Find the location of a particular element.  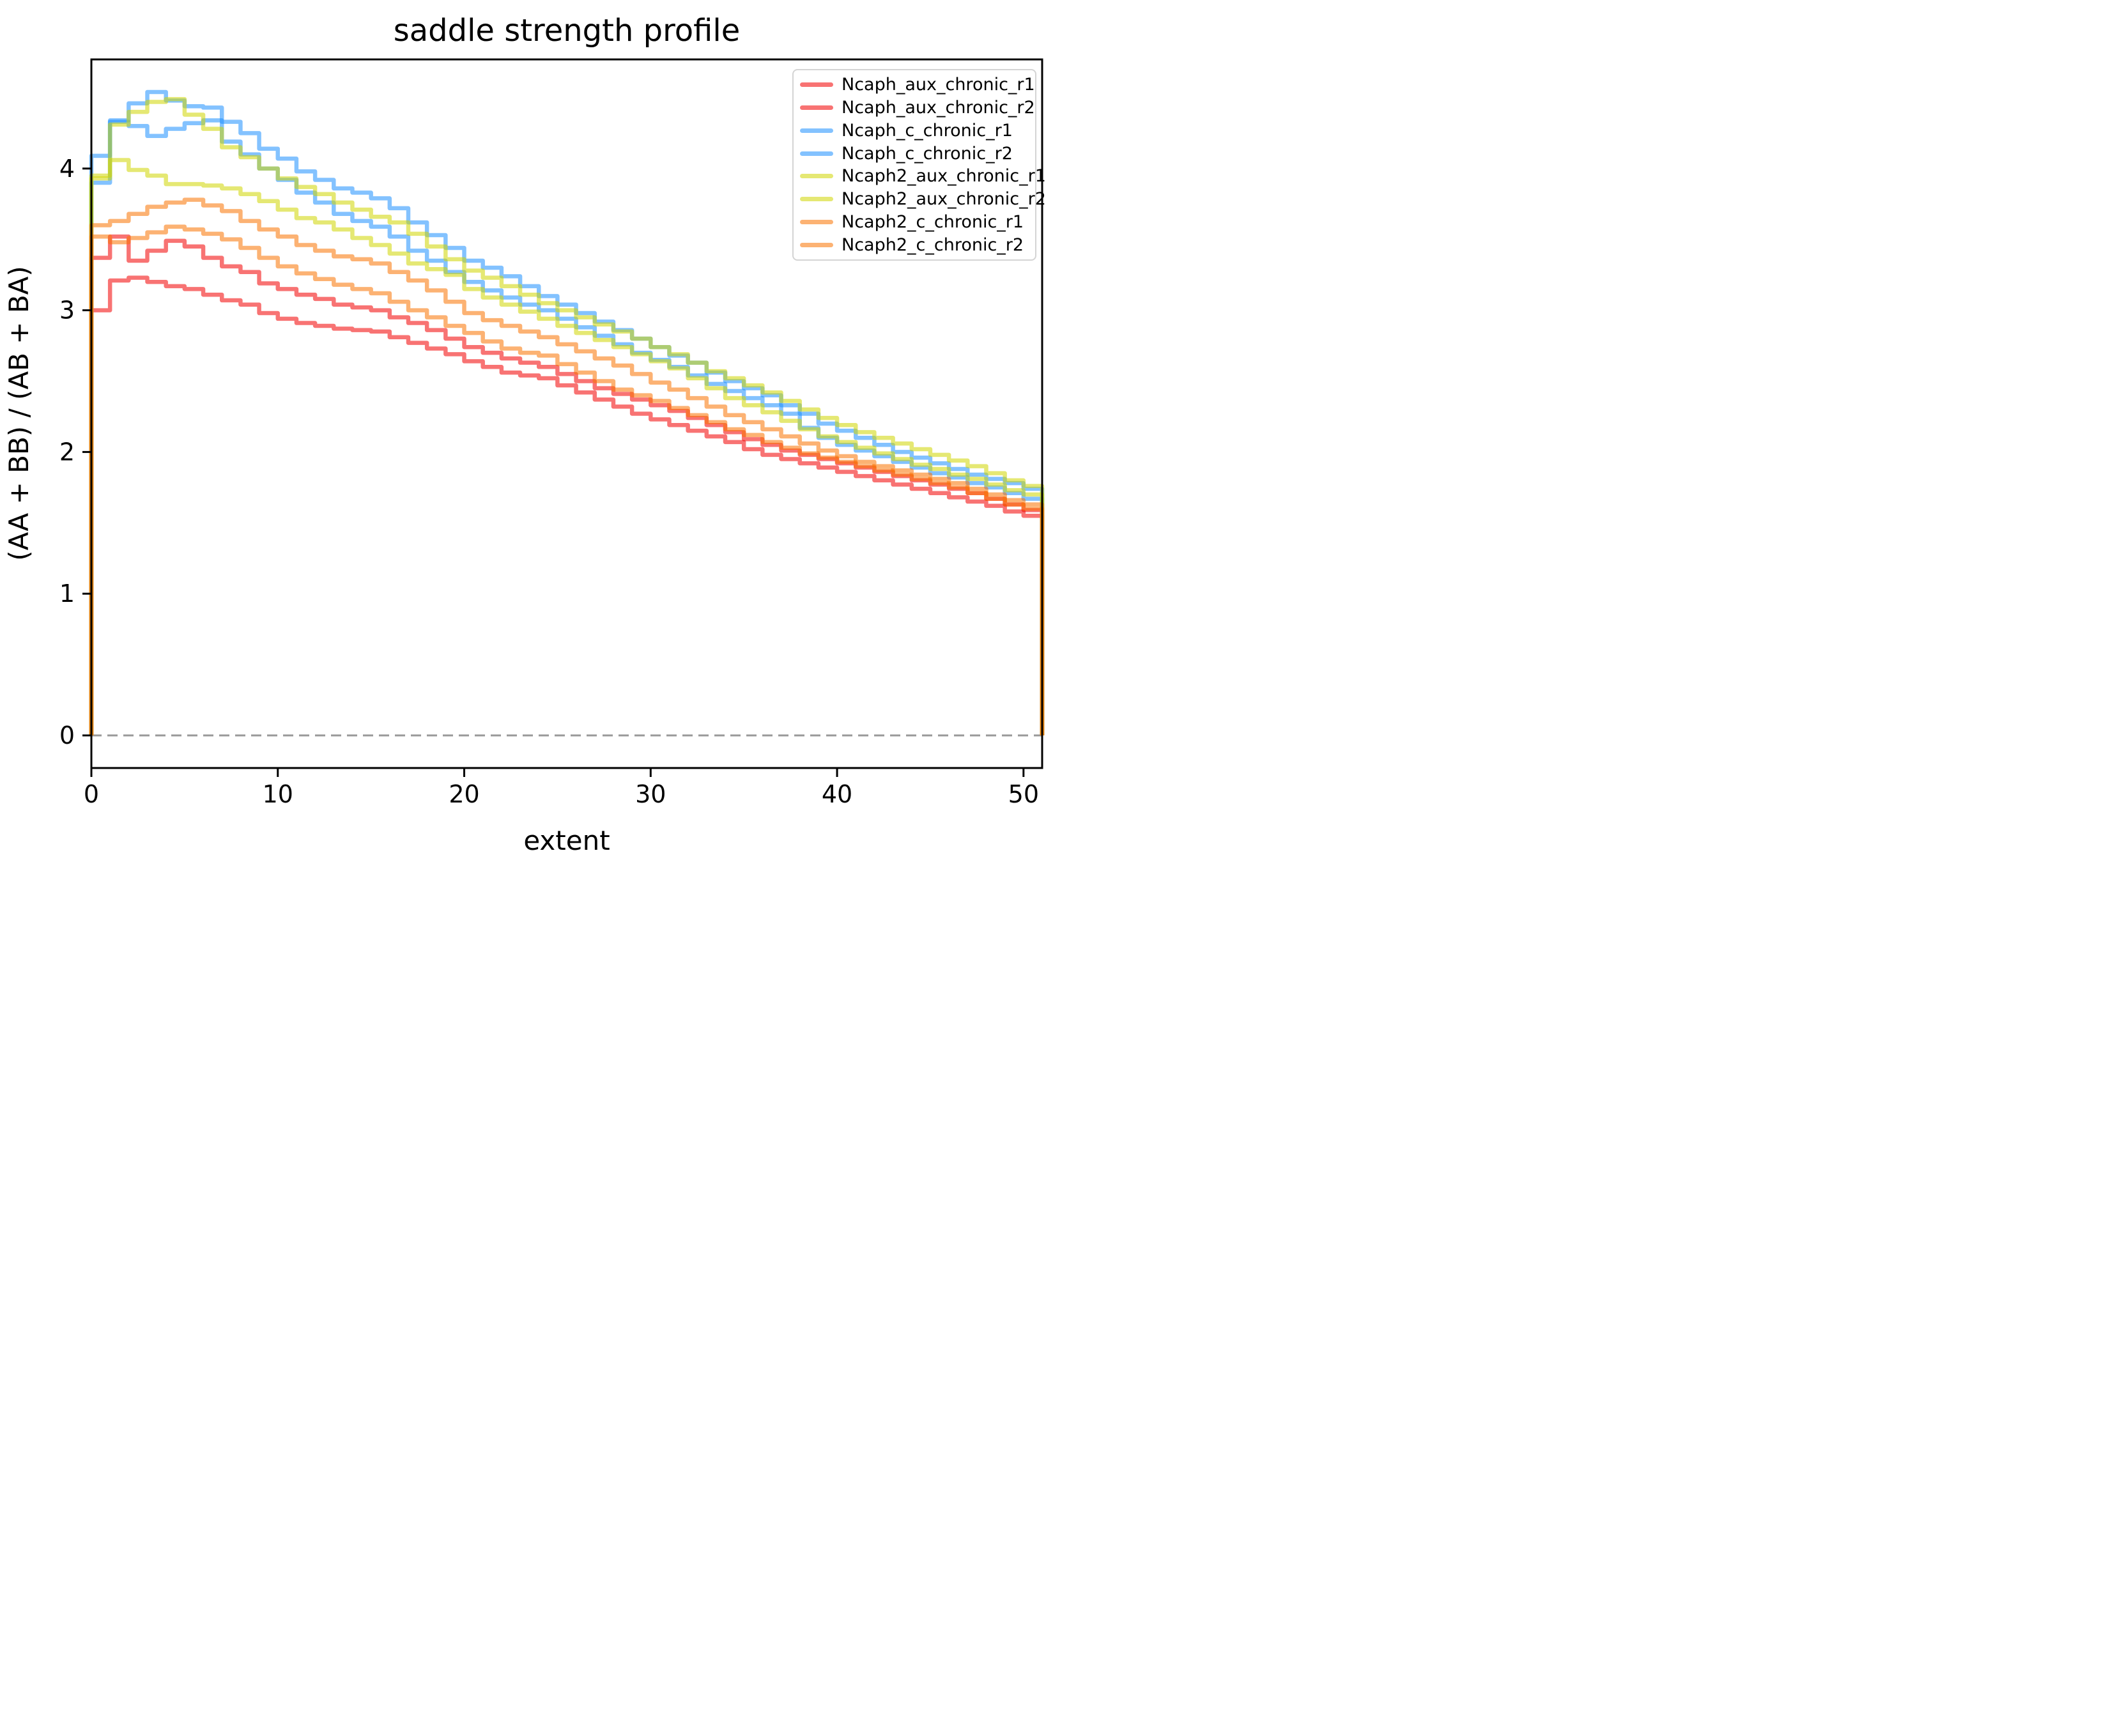

y-tick-label: 0 is located at coordinates (67, 735).